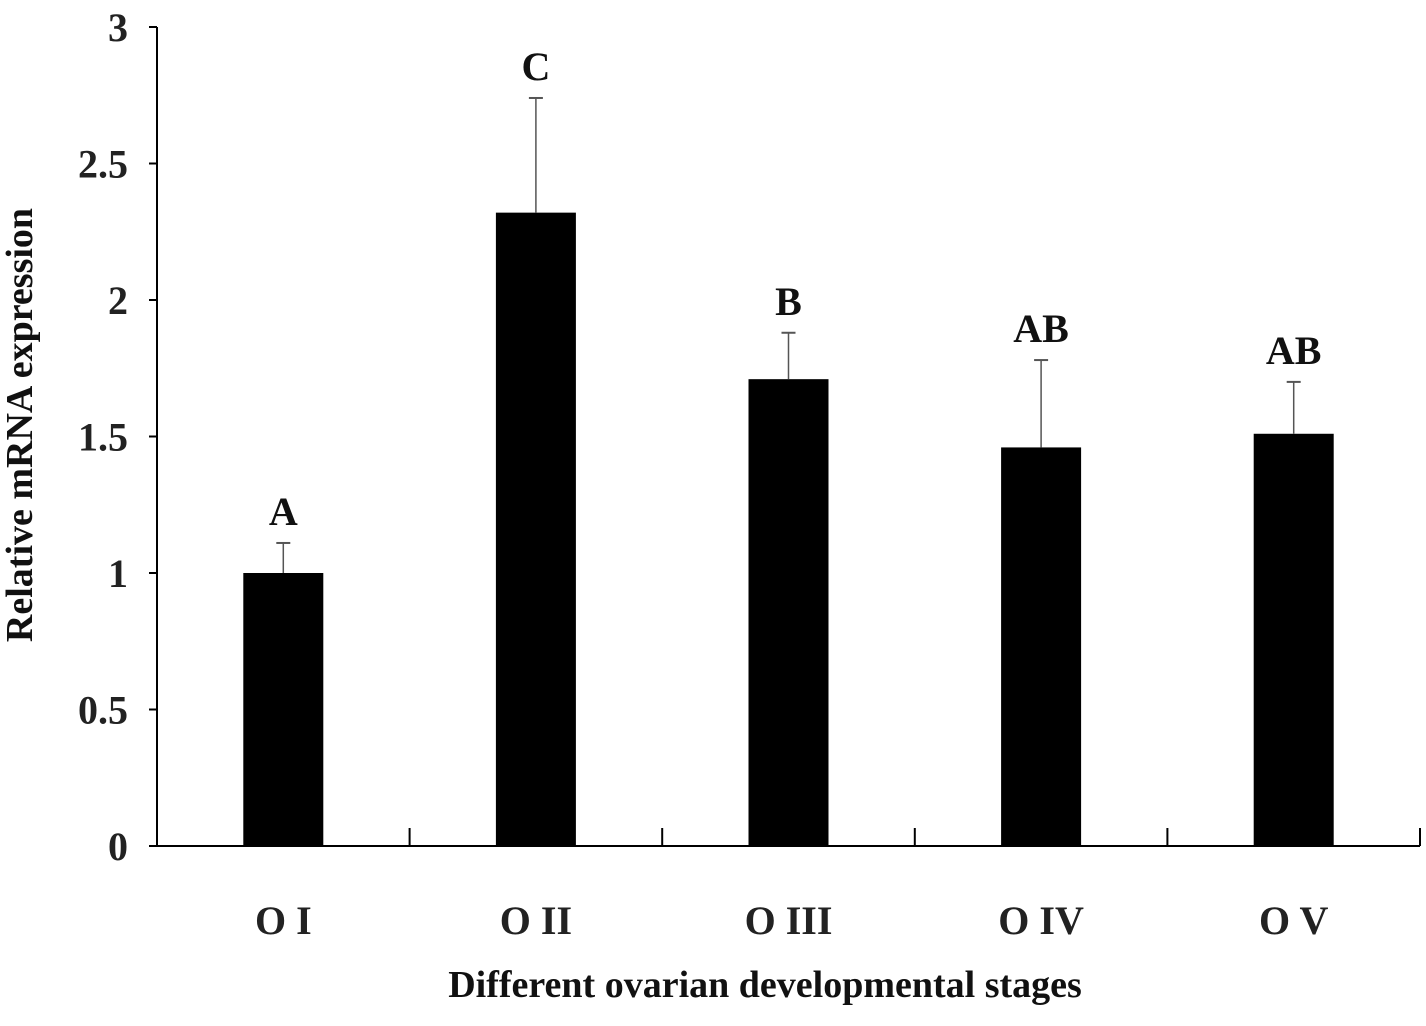 The width and height of the screenshot is (1426, 1026). Describe the element at coordinates (118, 300) in the screenshot. I see `y-tick-label: 2` at that location.